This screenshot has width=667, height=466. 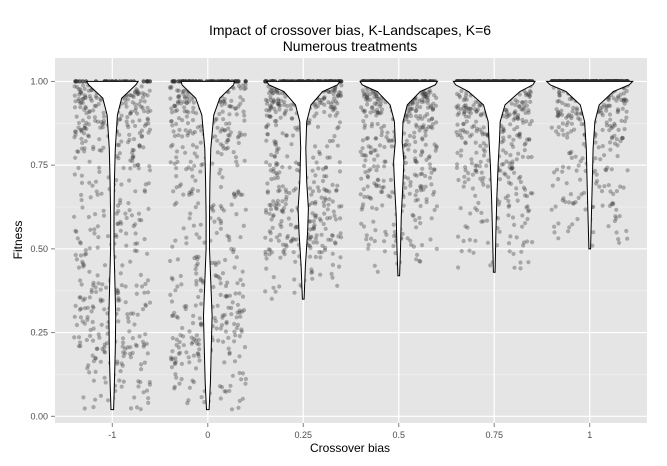 What do you see at coordinates (303, 435) in the screenshot?
I see `x-tick-label: 0.25` at bounding box center [303, 435].